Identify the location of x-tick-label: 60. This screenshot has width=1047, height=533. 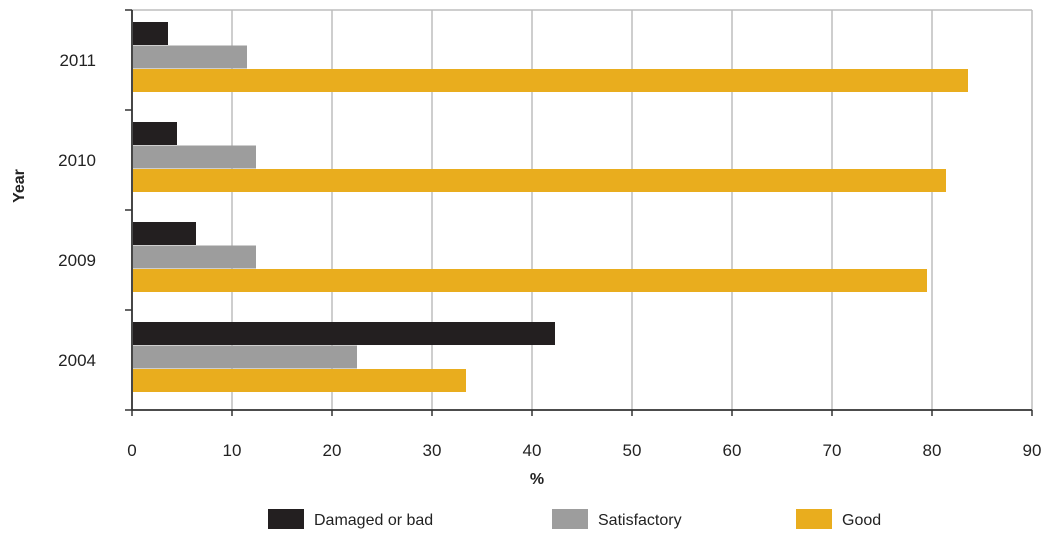
(732, 450).